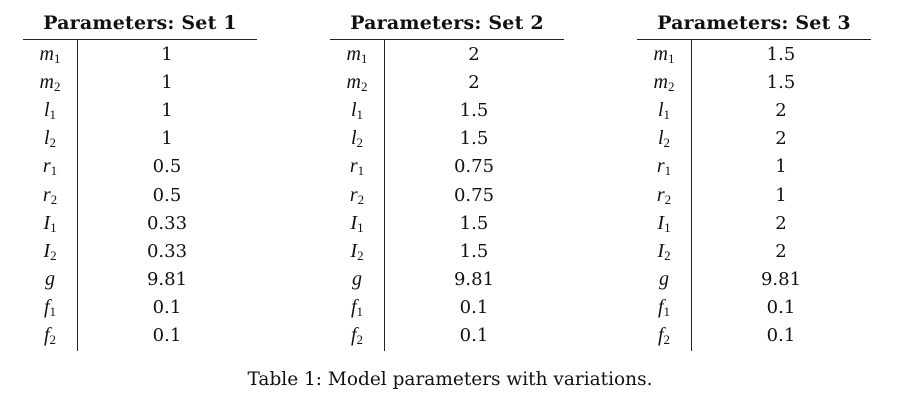 This screenshot has width=900, height=415. What do you see at coordinates (140, 54) in the screenshot?
I see `table-row: m1 1` at bounding box center [140, 54].